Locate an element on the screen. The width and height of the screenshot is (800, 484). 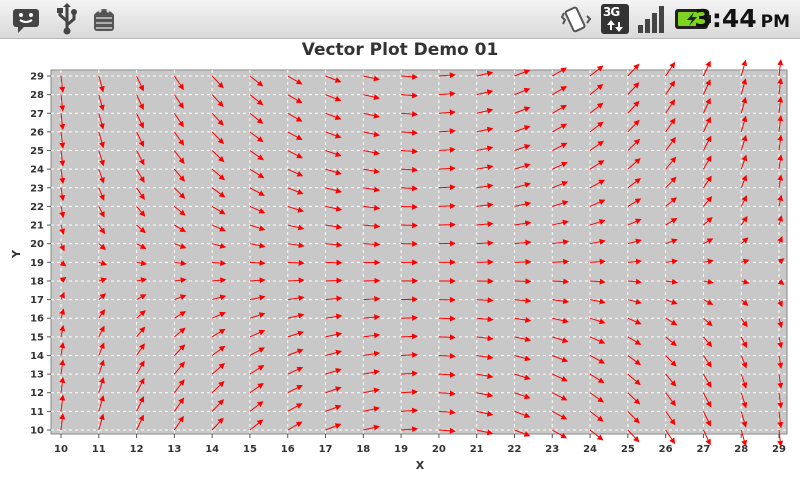
x-tick-label: 13 is located at coordinates (174, 449).